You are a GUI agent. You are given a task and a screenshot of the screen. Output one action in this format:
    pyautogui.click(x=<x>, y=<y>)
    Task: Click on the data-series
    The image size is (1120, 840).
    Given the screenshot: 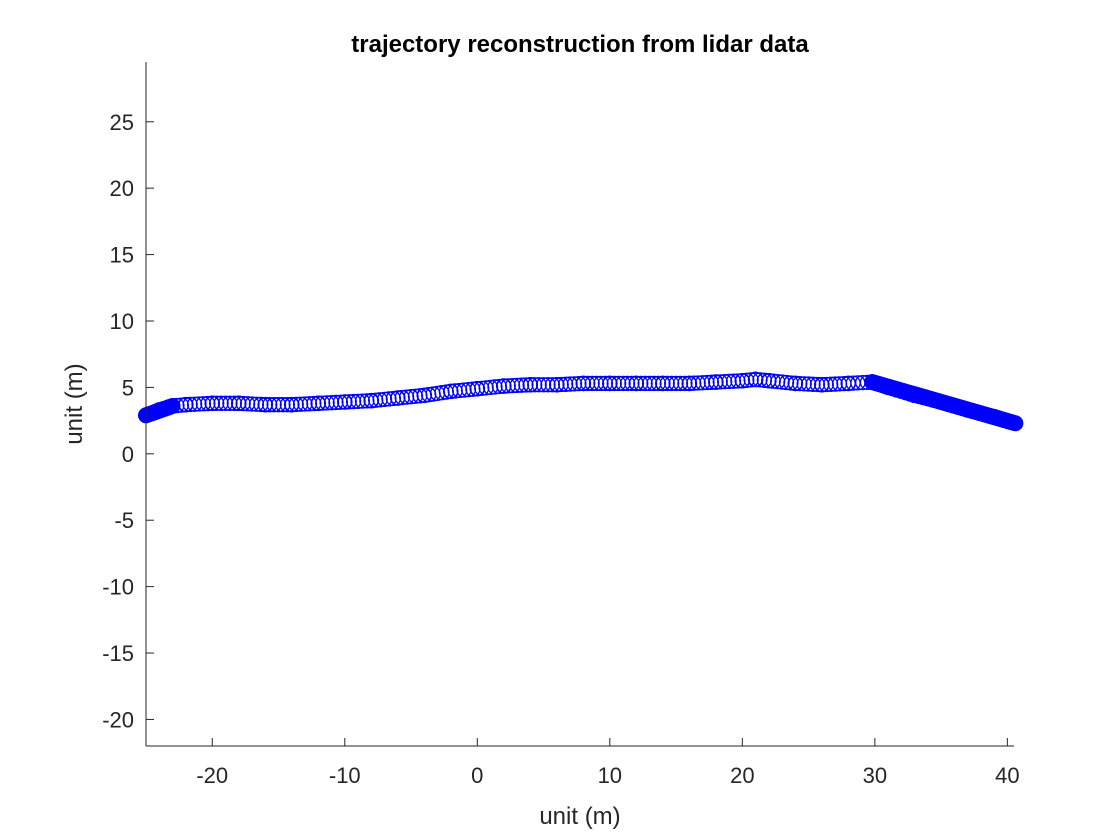 What is the action you would take?
    pyautogui.click(x=581, y=401)
    